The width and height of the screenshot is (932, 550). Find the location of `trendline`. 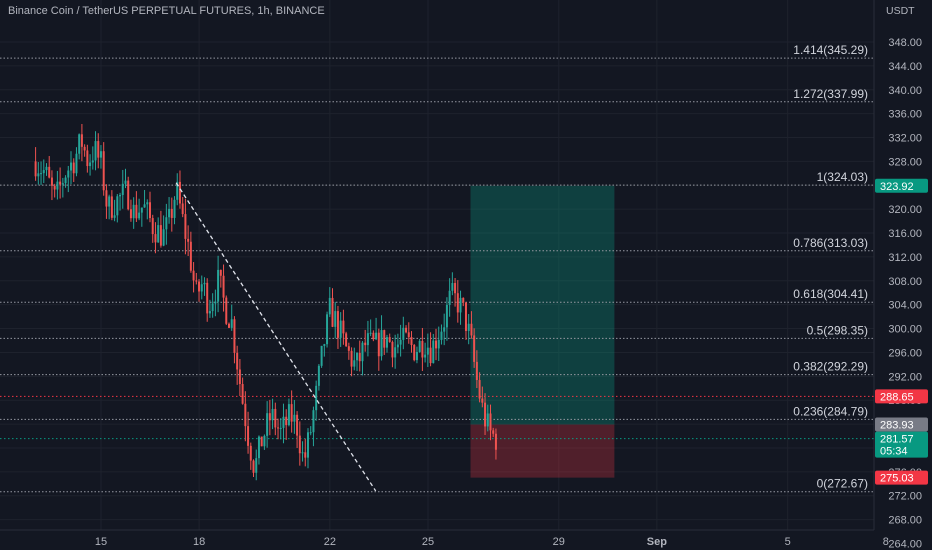

trendline is located at coordinates (276, 337).